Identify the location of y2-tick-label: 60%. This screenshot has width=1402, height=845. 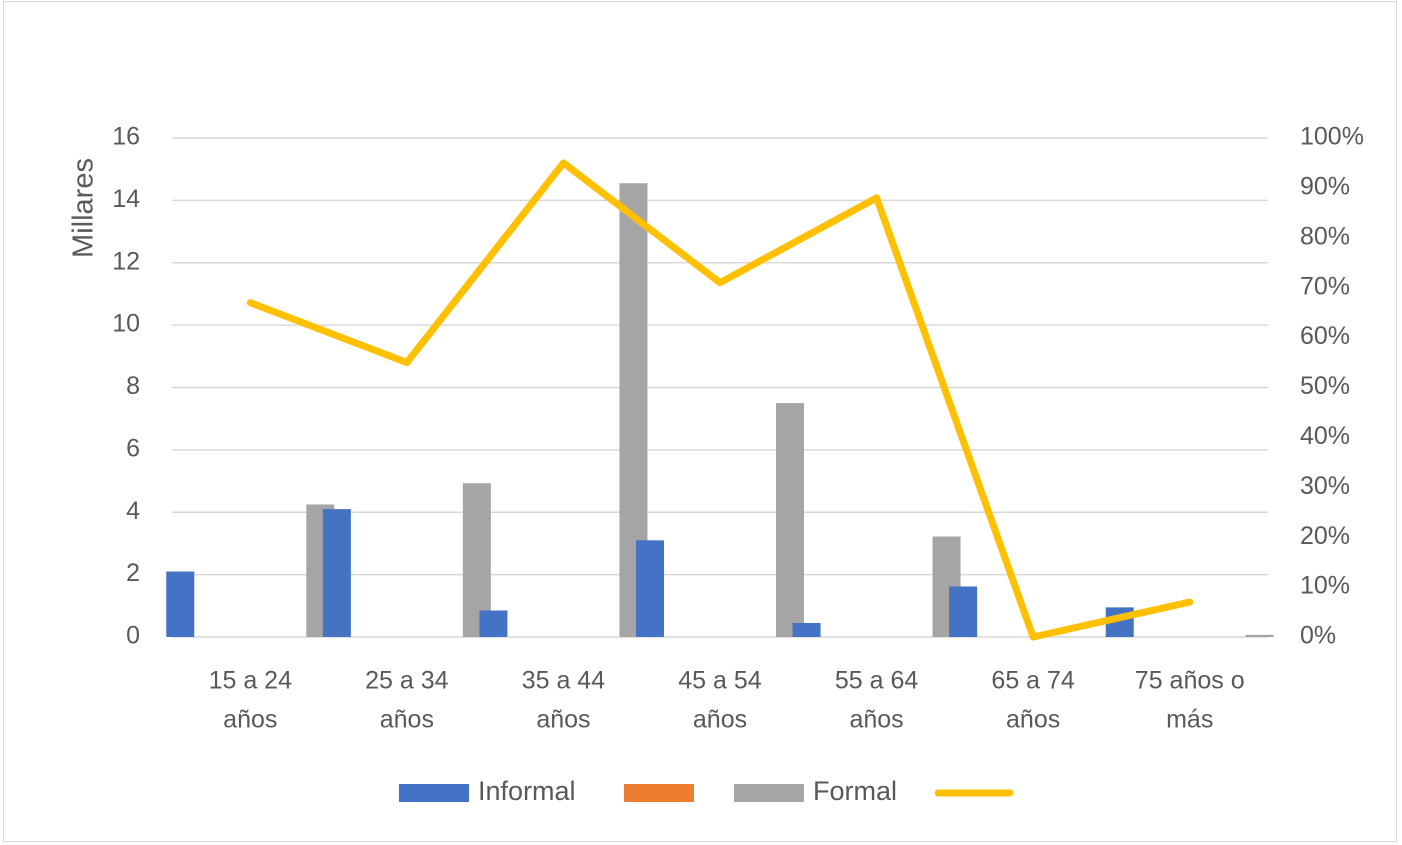
(1325, 336).